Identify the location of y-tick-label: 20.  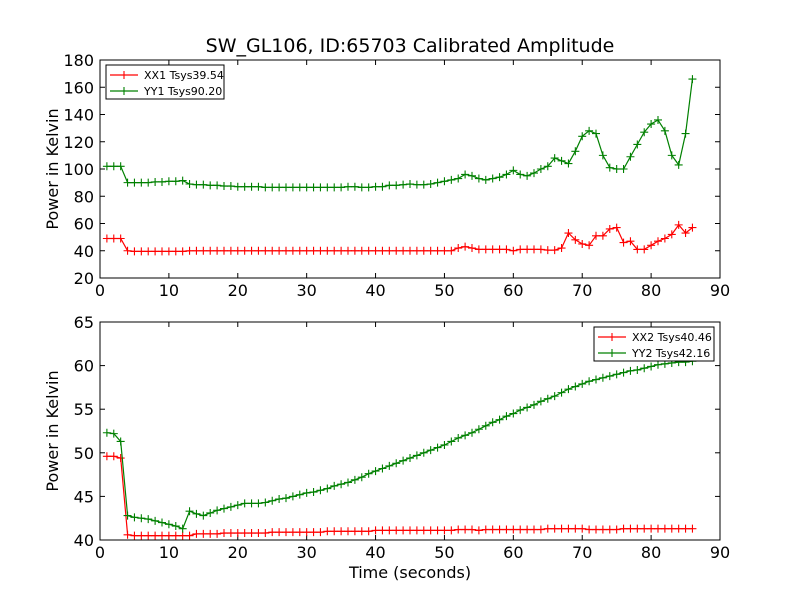
(84, 278).